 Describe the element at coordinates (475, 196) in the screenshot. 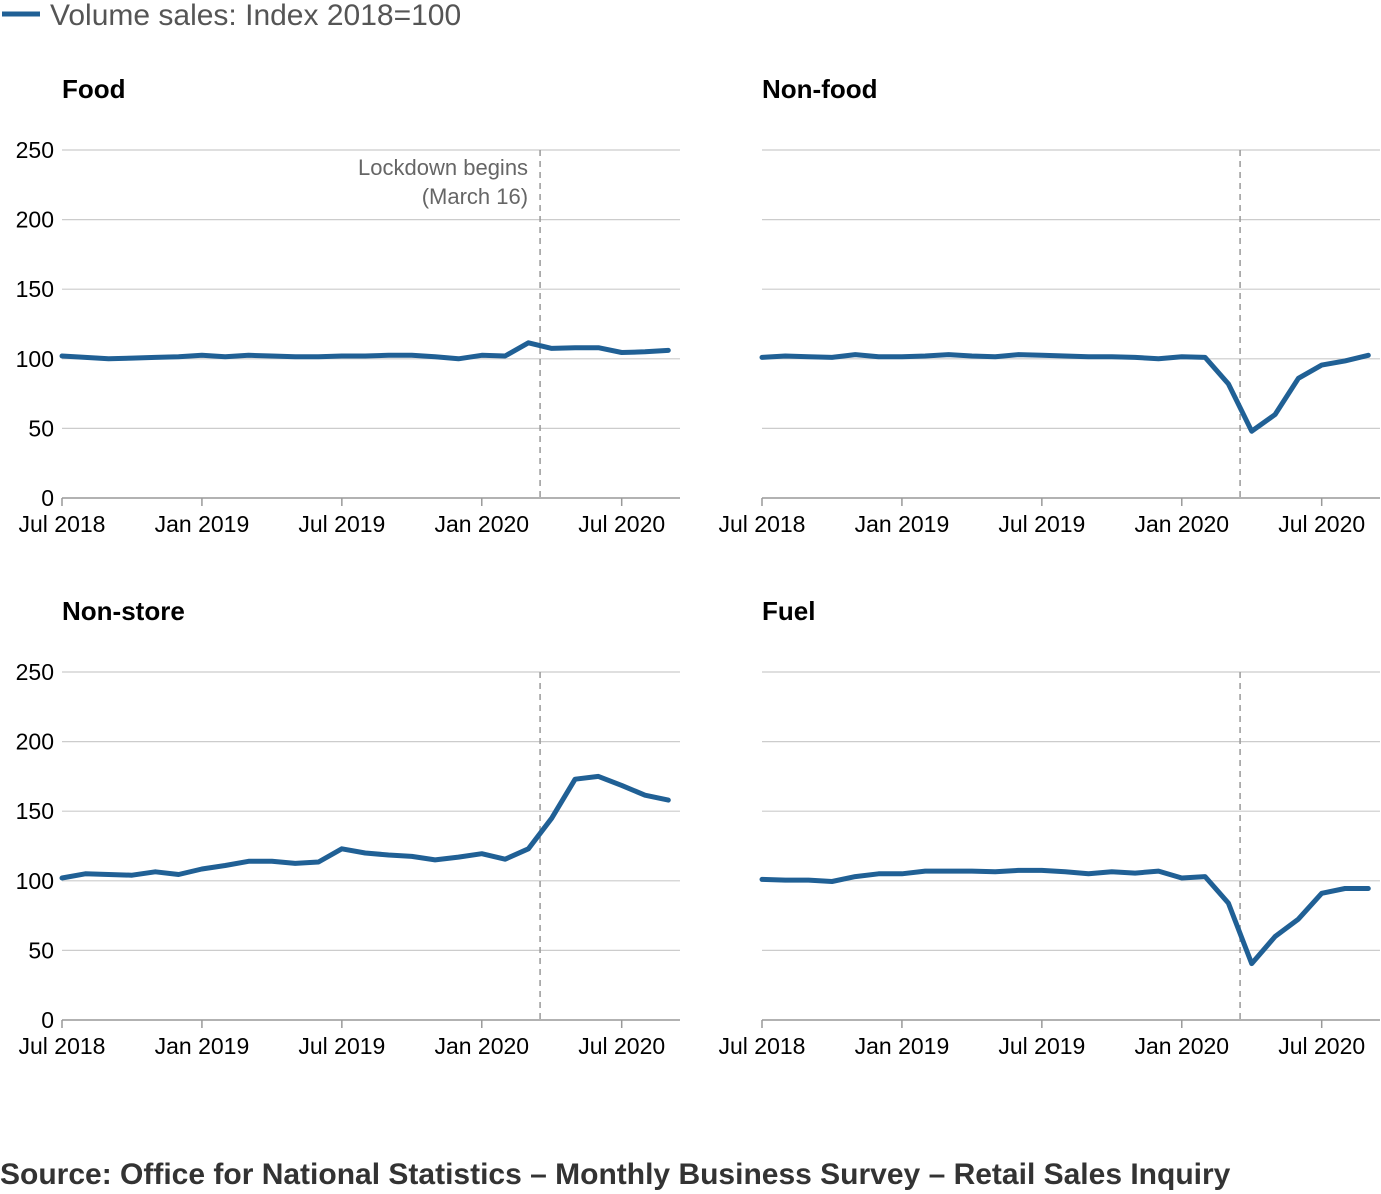

I see `lockdown-annotation: (March 16)` at that location.